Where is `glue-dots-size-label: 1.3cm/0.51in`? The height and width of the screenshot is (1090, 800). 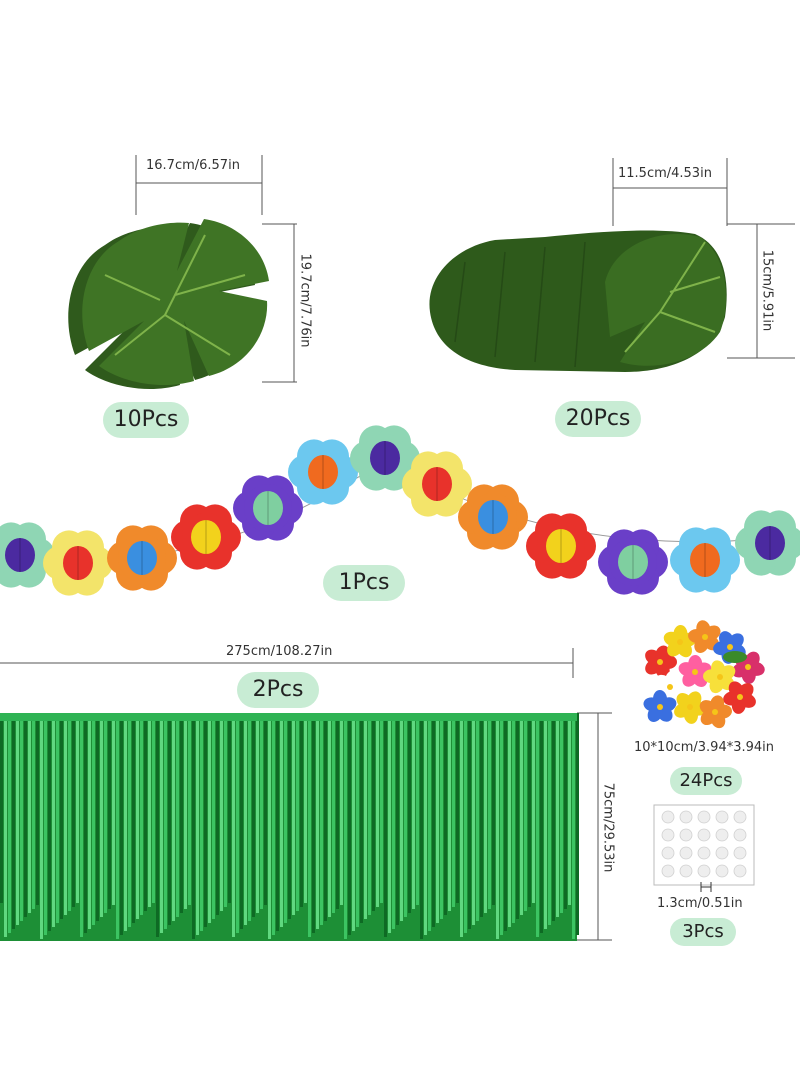 glue-dots-size-label: 1.3cm/0.51in is located at coordinates (700, 903).